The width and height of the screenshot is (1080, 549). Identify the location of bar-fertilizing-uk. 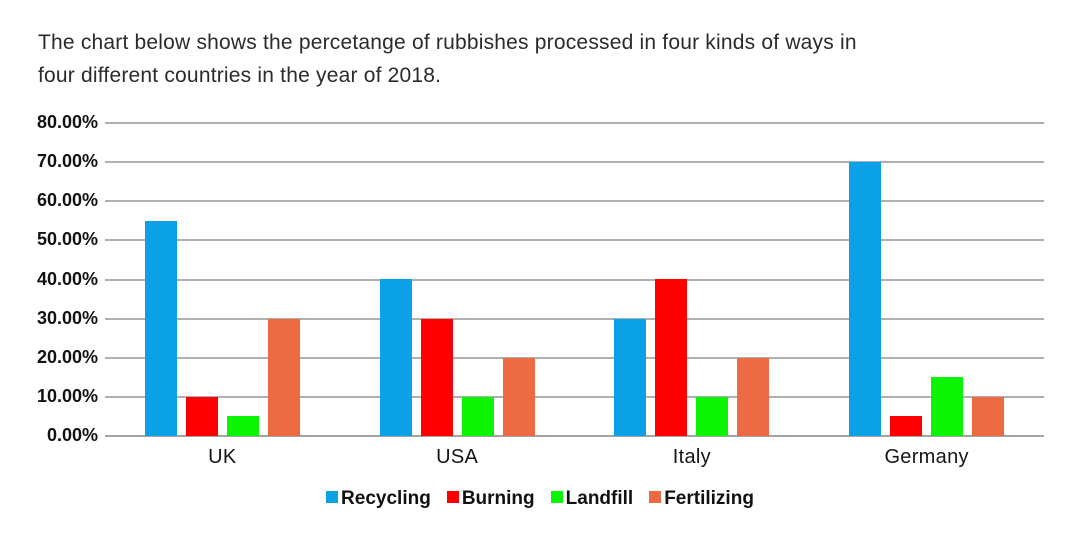
(283, 377).